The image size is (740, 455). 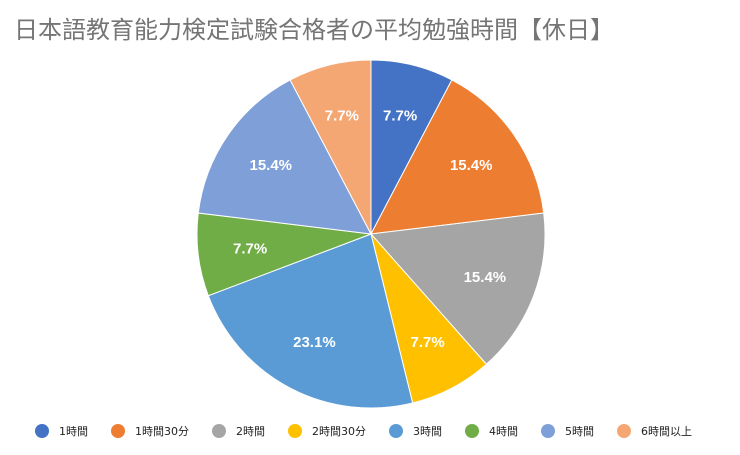 What do you see at coordinates (314, 30) in the screenshot?
I see `chart-title: 日本語教育能力検定試験合格者の平均勉強時間【休日】` at bounding box center [314, 30].